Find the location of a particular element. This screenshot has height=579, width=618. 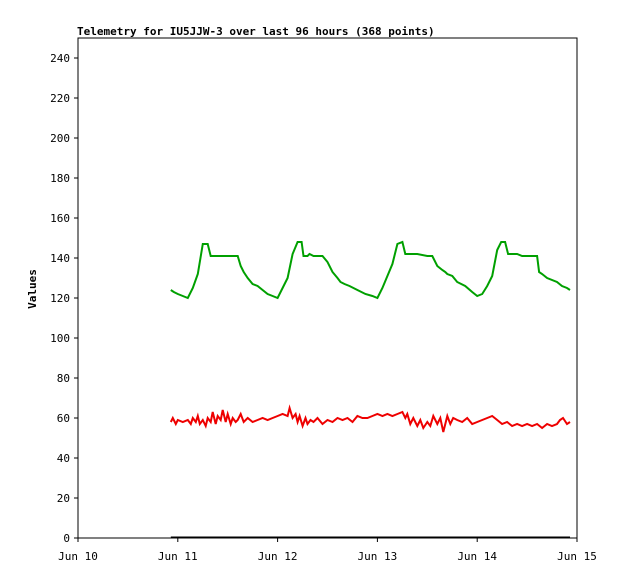

x-tick-label: Jun 13 is located at coordinates (378, 556).